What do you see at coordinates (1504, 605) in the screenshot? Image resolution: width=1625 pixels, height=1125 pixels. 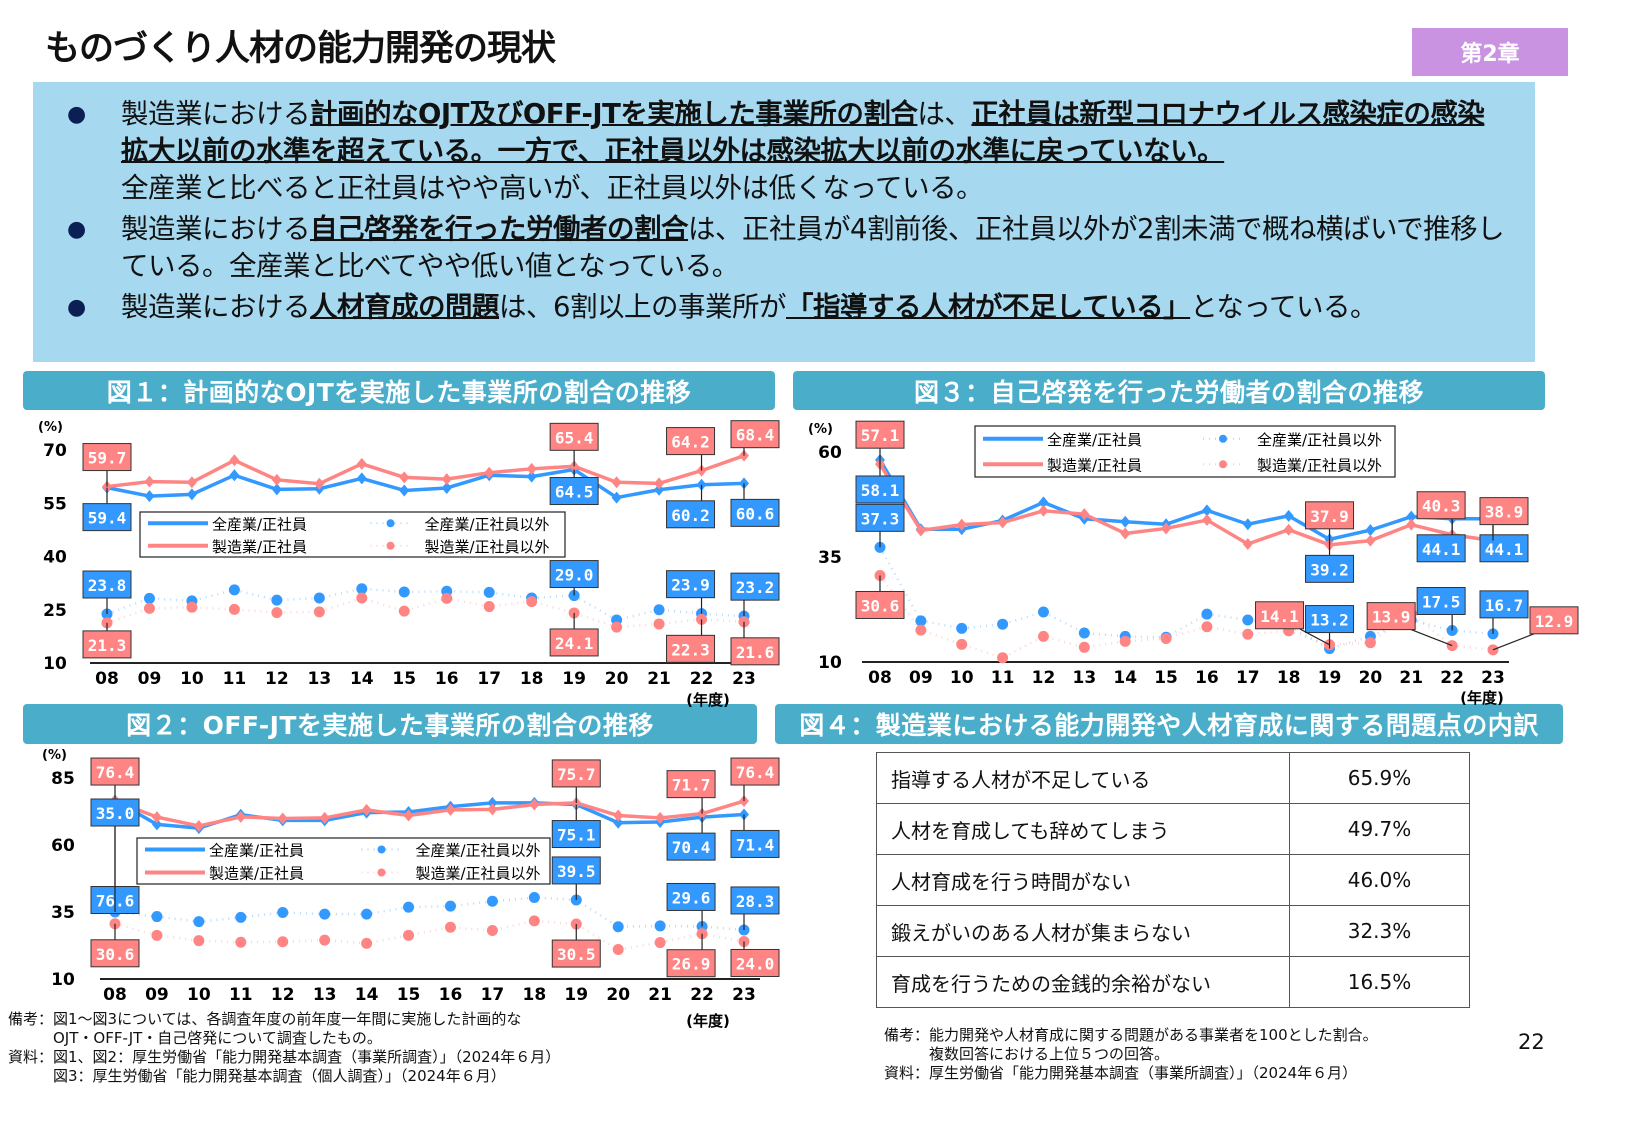 I see `data-label: 16.7` at bounding box center [1504, 605].